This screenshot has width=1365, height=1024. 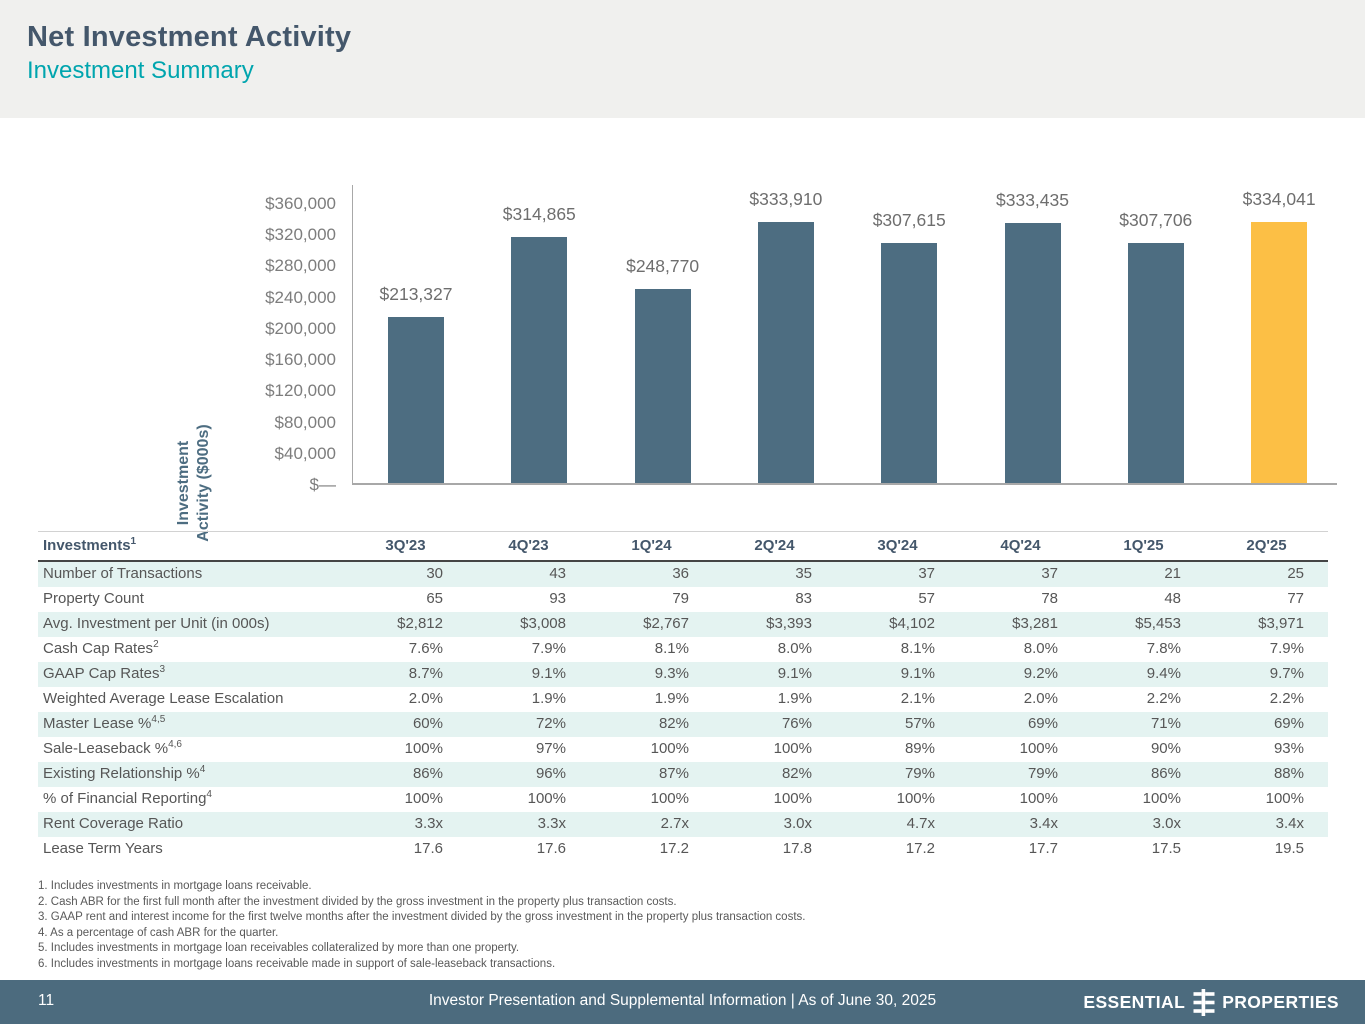 What do you see at coordinates (1166, 823) in the screenshot?
I see `cell-value: 3.0x` at bounding box center [1166, 823].